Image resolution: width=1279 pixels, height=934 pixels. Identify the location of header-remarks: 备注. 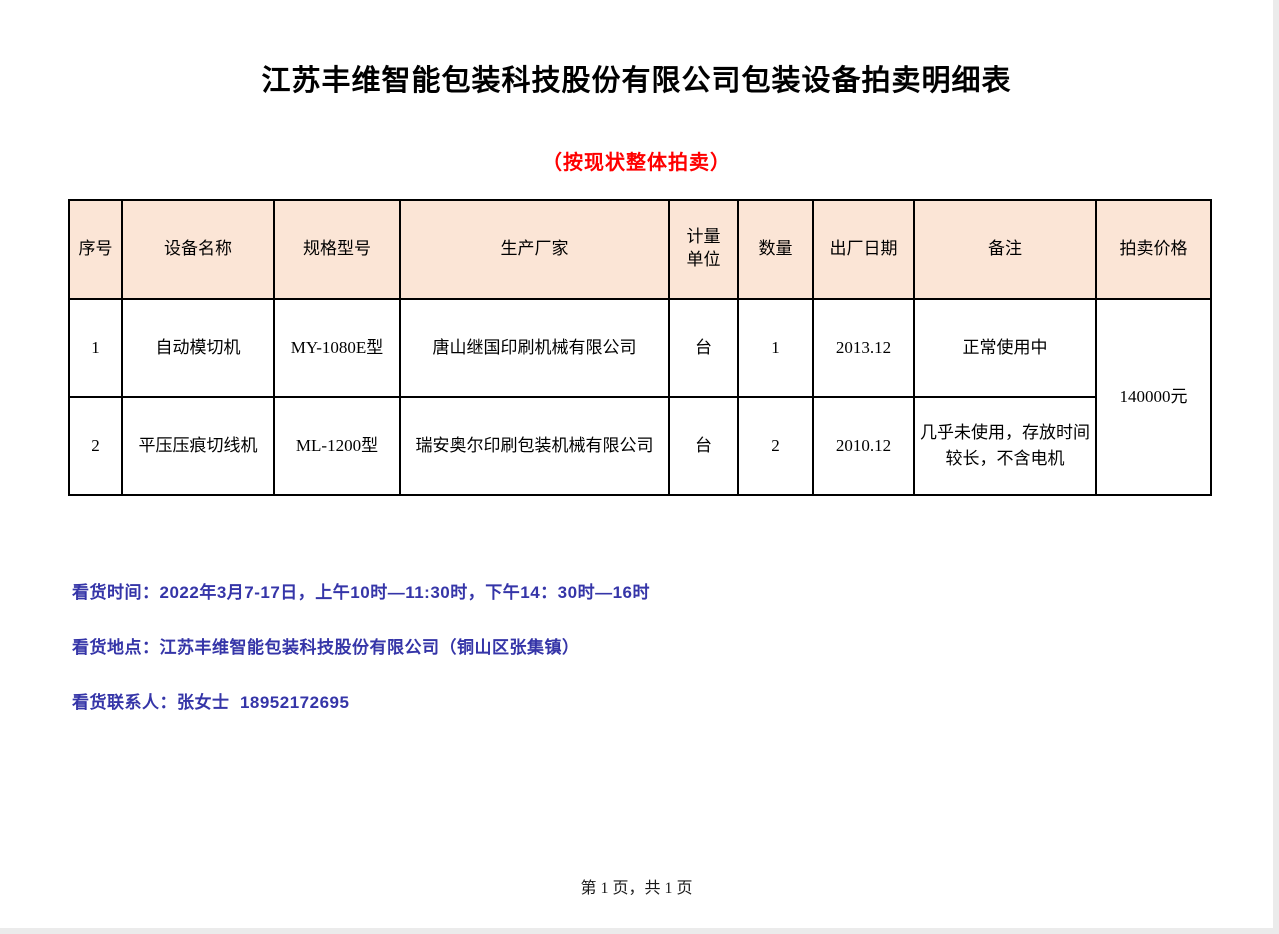
(1005, 249).